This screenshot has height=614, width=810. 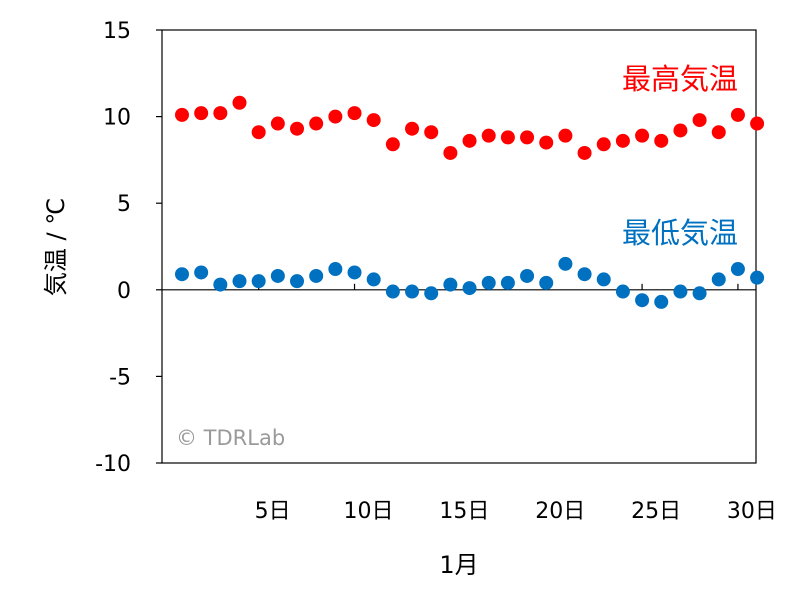 I want to click on series-label-low: 最低気温, so click(x=680, y=233).